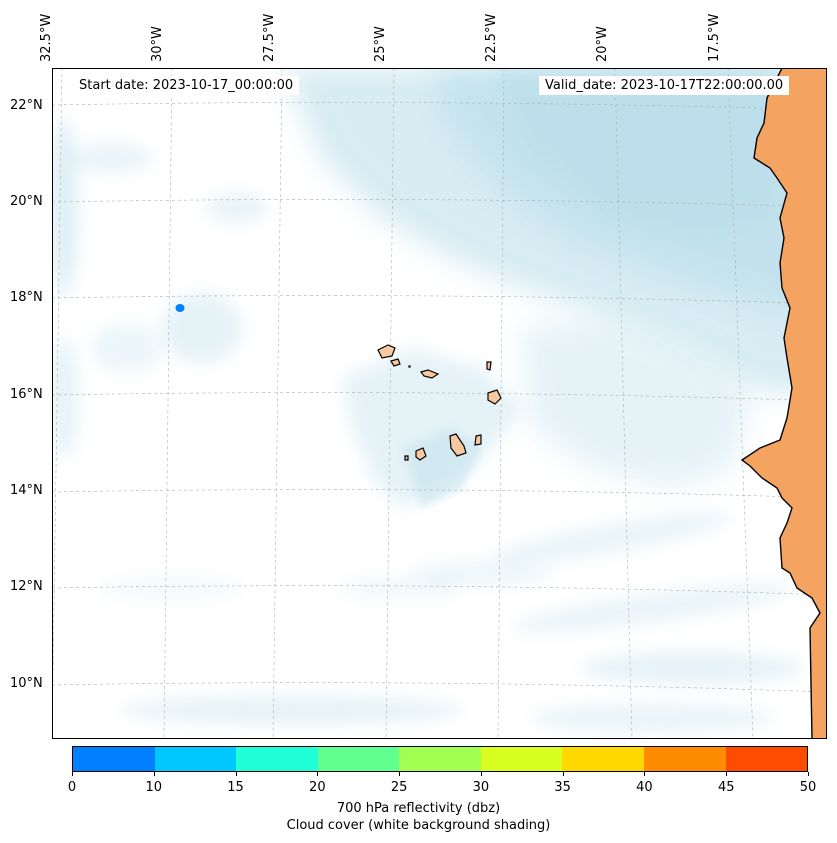  Describe the element at coordinates (235, 787) in the screenshot. I see `colorbar-tick-label: 15` at that location.